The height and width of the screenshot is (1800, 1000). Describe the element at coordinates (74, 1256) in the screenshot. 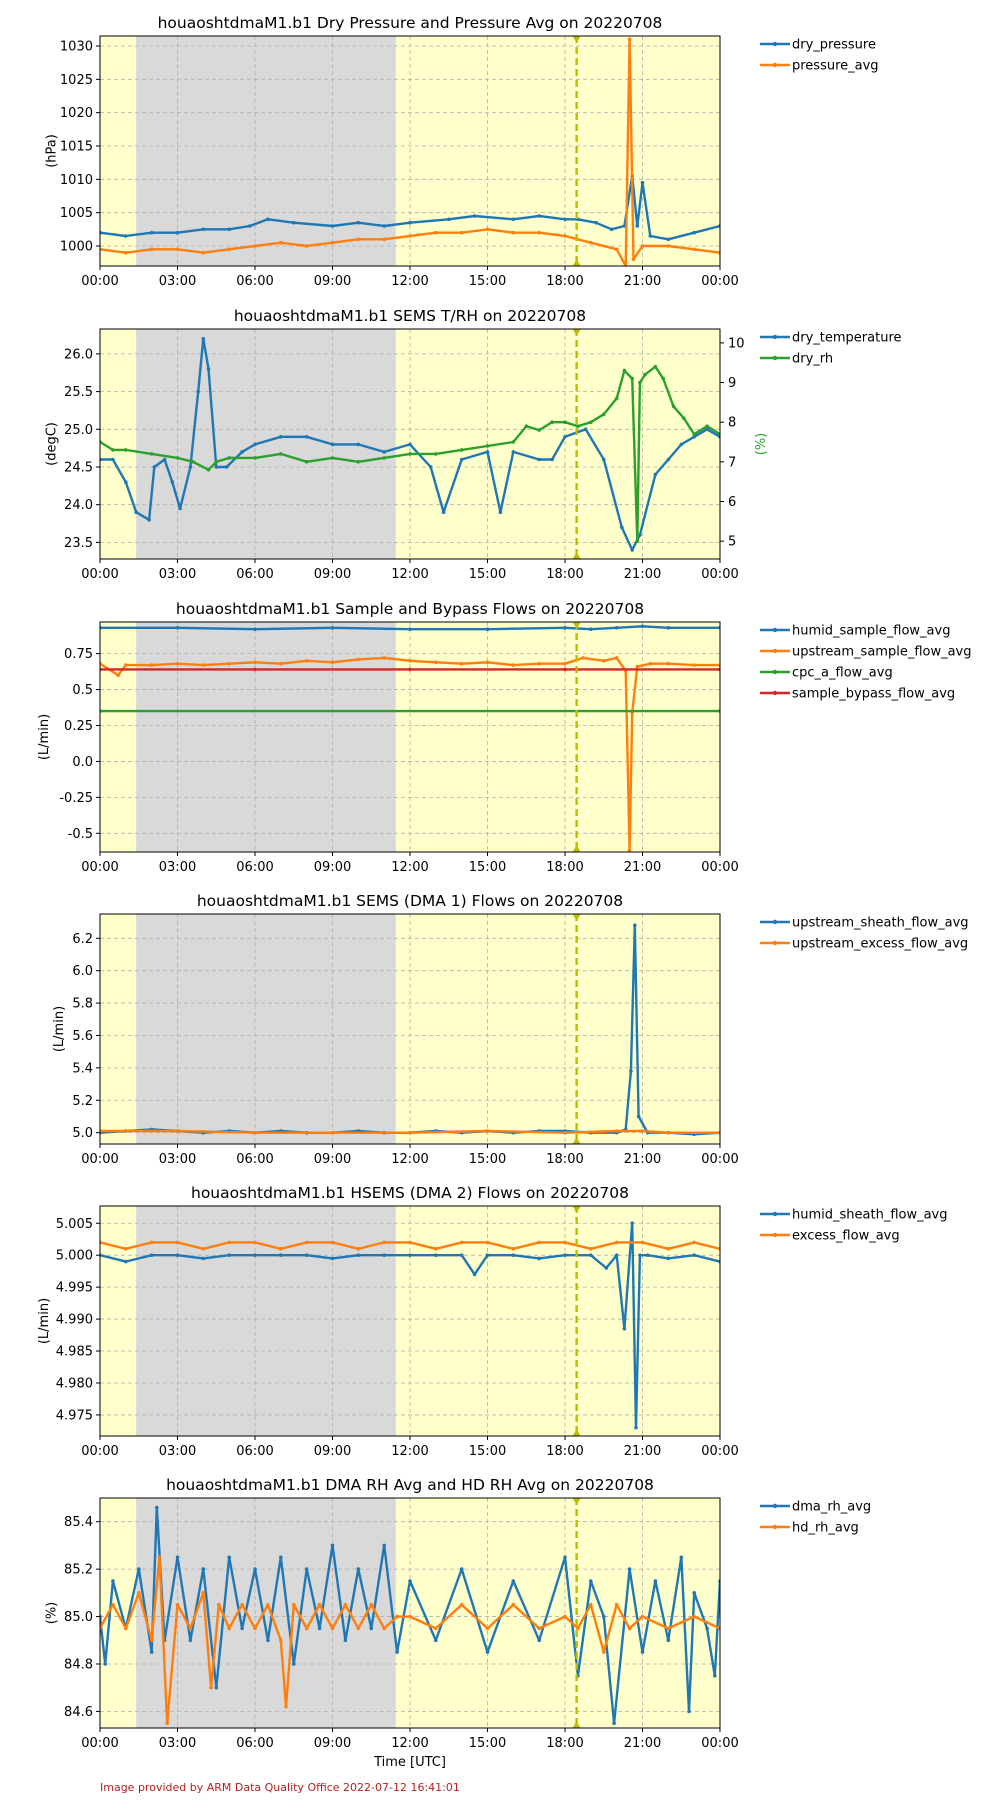

I see `y-tick-label: 5.000` at that location.